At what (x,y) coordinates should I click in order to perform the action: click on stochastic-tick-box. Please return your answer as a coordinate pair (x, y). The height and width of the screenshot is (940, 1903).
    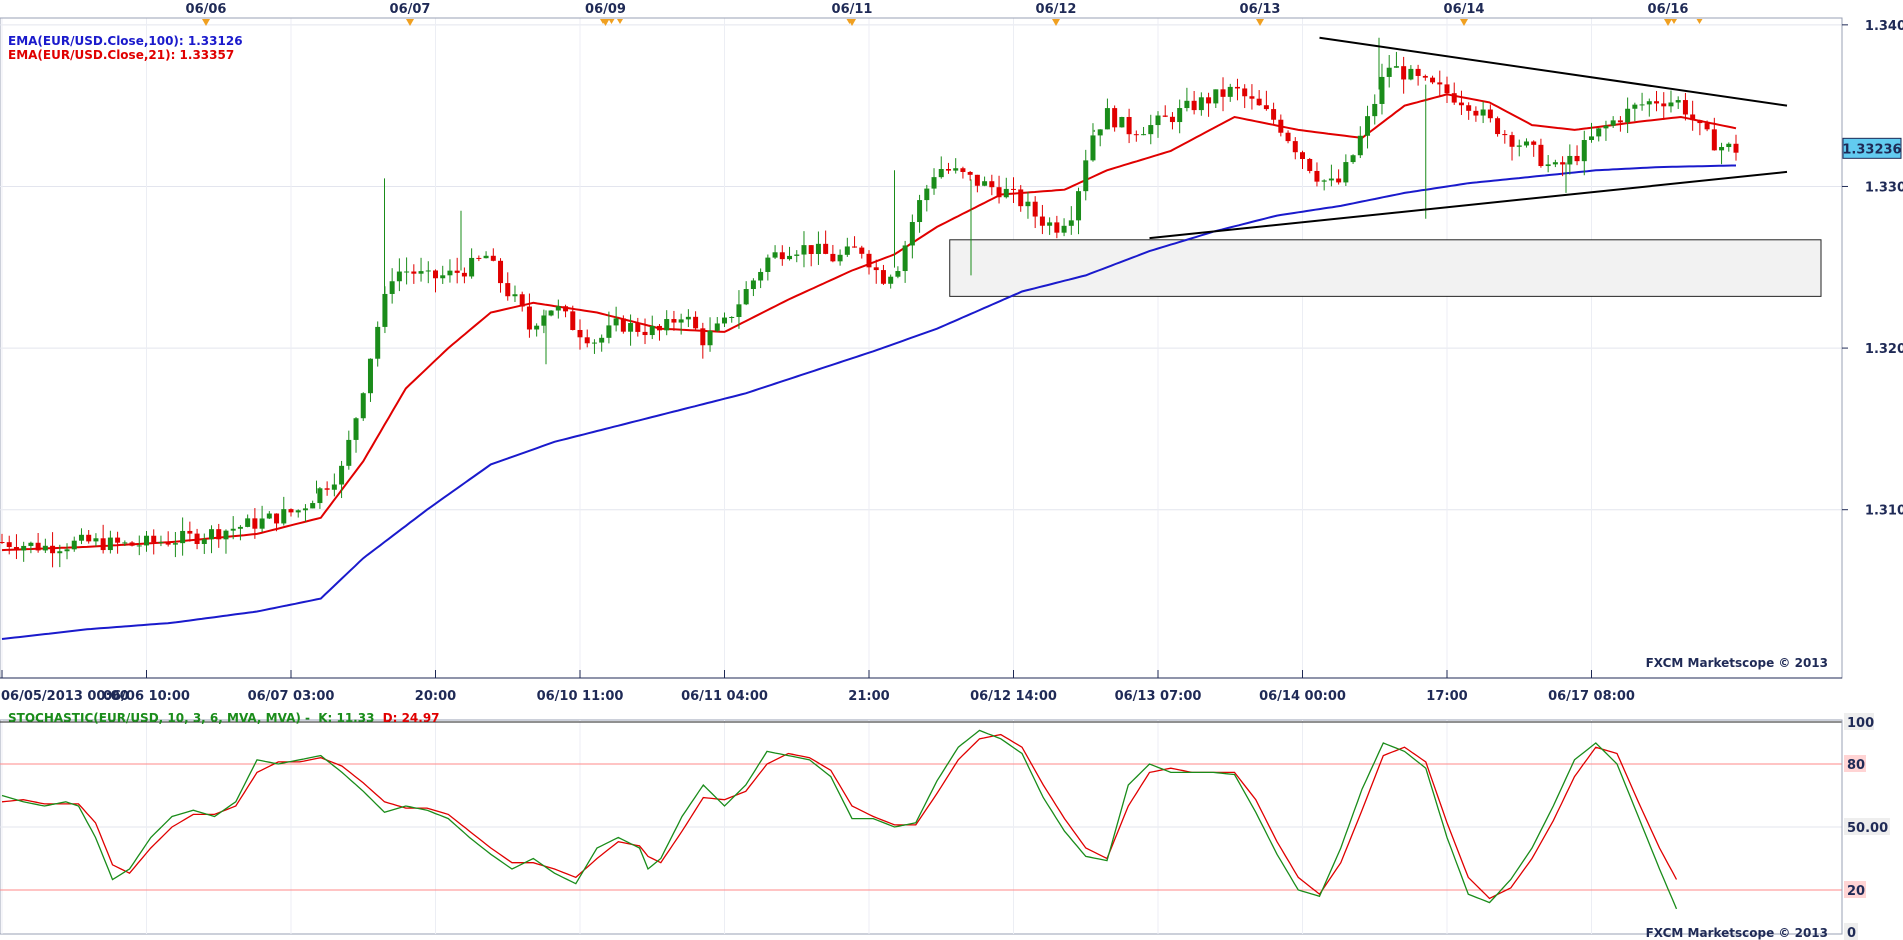
    Looking at the image, I should click on (1867, 826).